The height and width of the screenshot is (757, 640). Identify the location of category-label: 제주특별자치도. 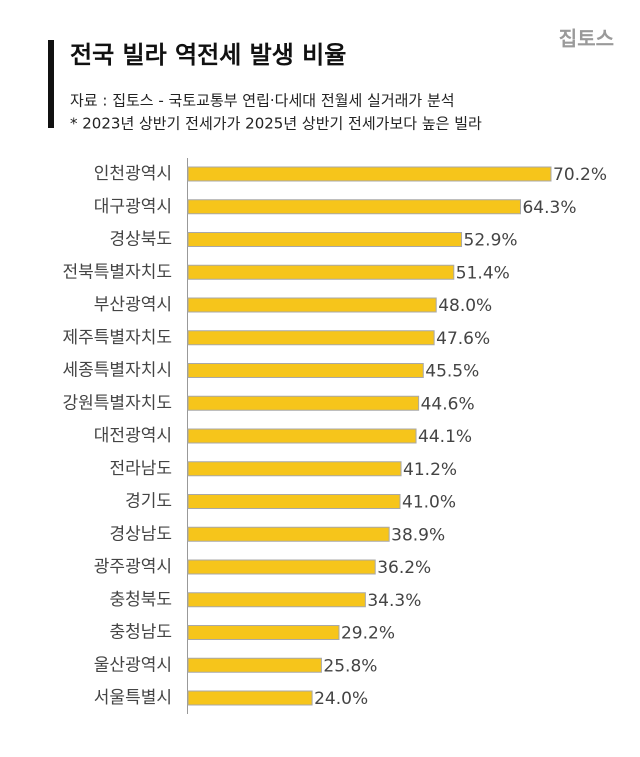
(117, 338).